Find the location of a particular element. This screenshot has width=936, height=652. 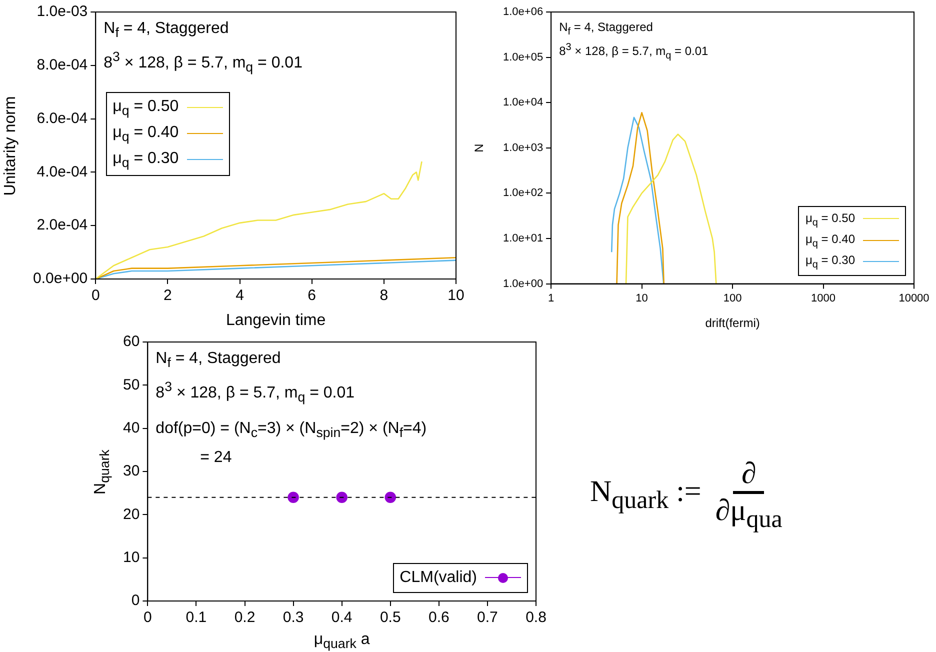

x-tick-label: 0.6 is located at coordinates (439, 617).